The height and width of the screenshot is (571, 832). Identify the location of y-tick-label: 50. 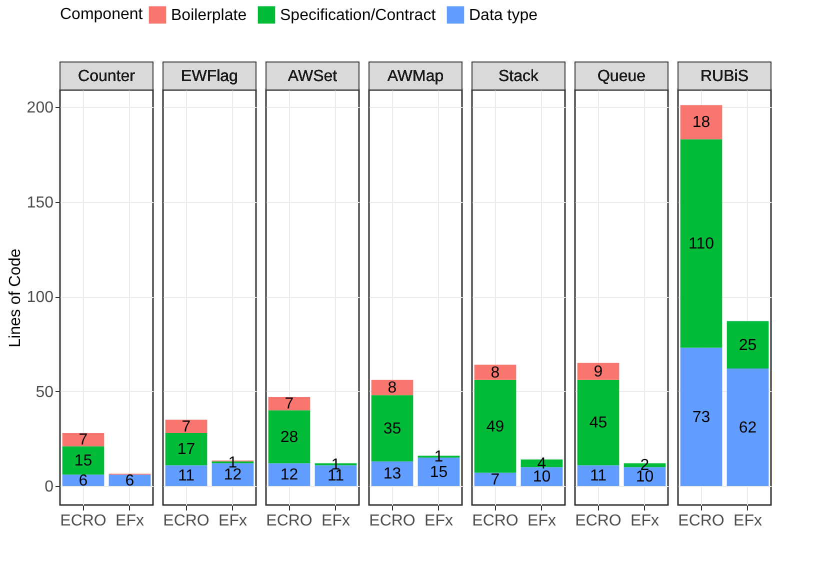
(45, 392).